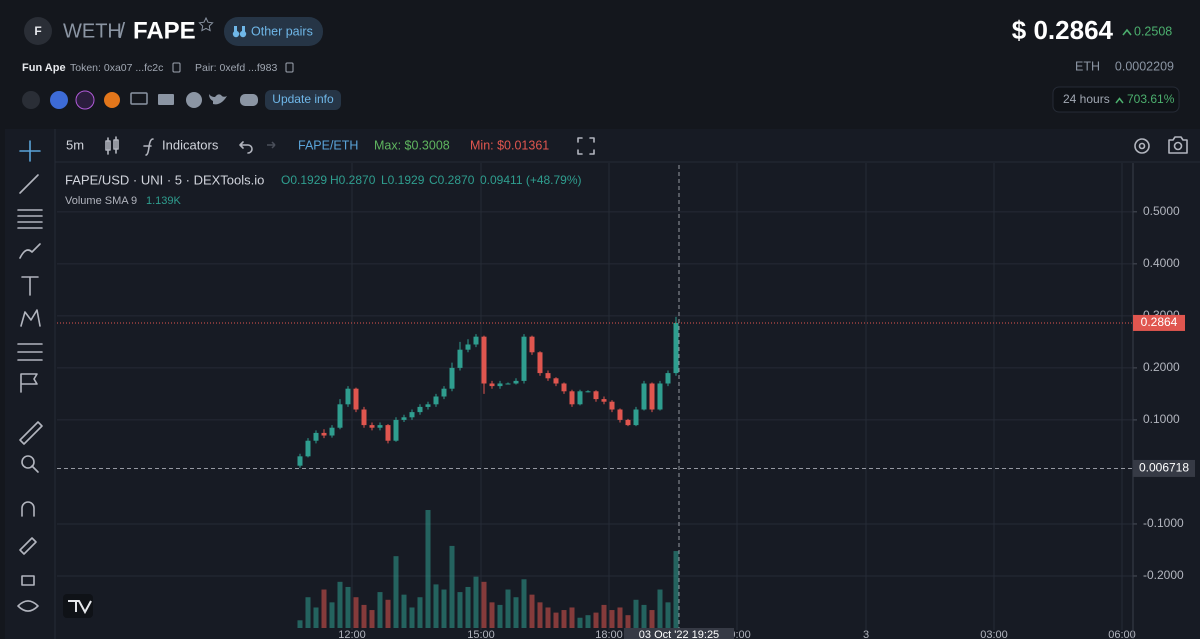  I want to click on period-label: 24 hours, so click(1086, 99).